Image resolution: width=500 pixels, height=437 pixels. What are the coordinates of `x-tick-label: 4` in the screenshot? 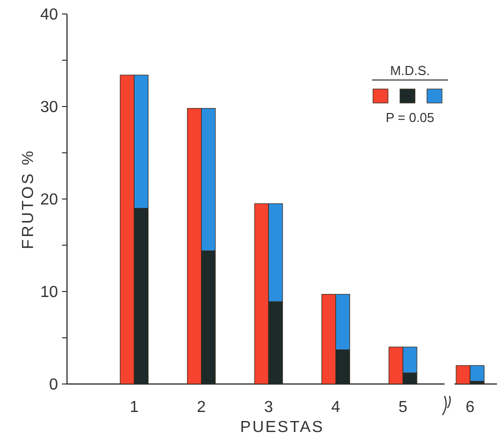 It's located at (335, 407).